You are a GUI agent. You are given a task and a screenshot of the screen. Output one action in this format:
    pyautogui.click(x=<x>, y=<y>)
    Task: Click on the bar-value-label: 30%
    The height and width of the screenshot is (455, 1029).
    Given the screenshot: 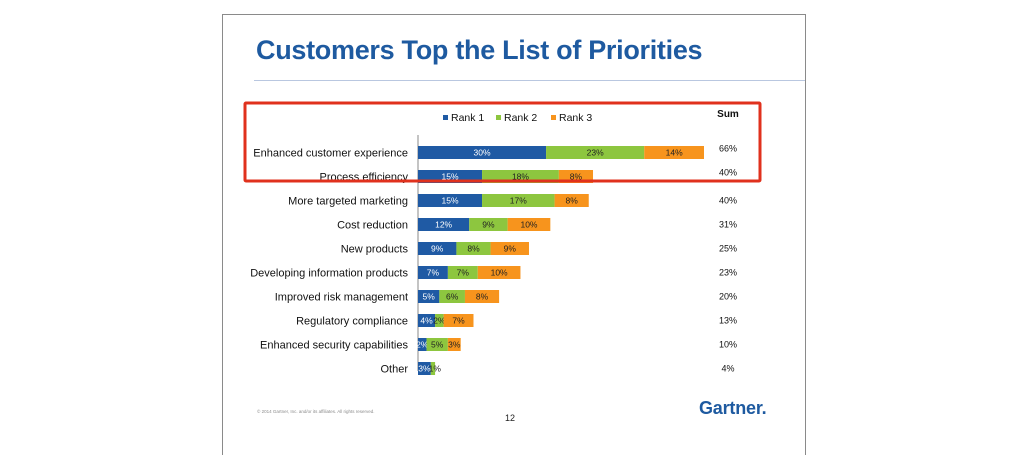 What is the action you would take?
    pyautogui.click(x=482, y=153)
    